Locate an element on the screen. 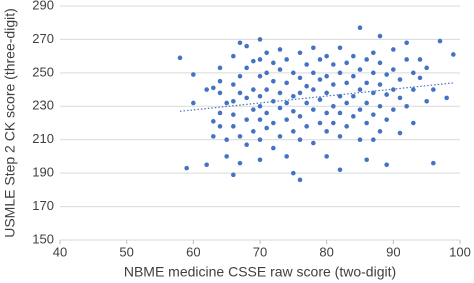  x-tick-label: 80 is located at coordinates (326, 251).